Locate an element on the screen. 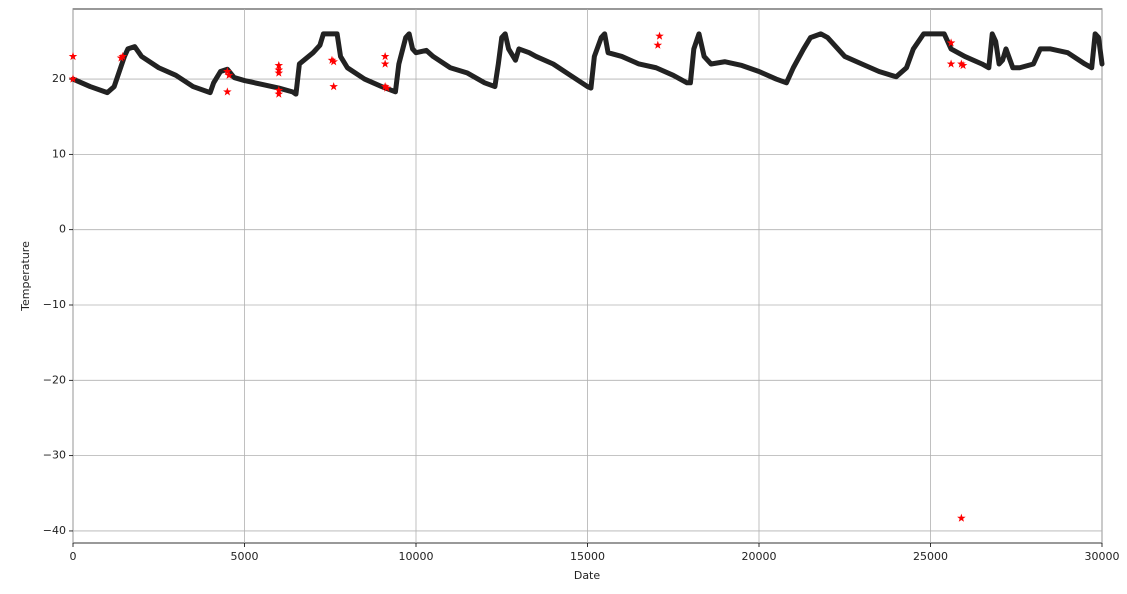  x-tick-label: 0 is located at coordinates (73, 556).